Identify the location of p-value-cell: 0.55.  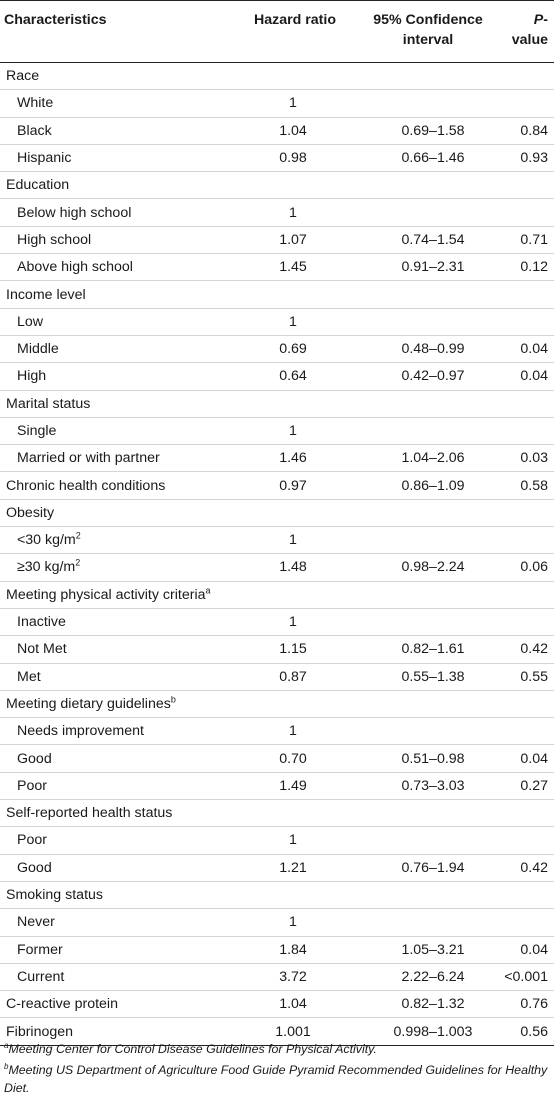
(534, 676).